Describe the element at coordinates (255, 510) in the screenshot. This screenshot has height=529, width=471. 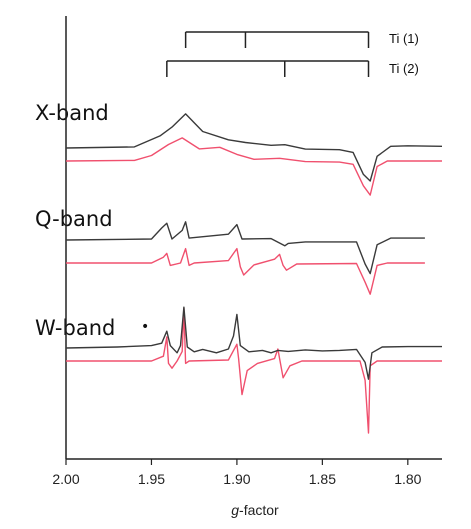
I see `x-axis-title: g-factor` at that location.